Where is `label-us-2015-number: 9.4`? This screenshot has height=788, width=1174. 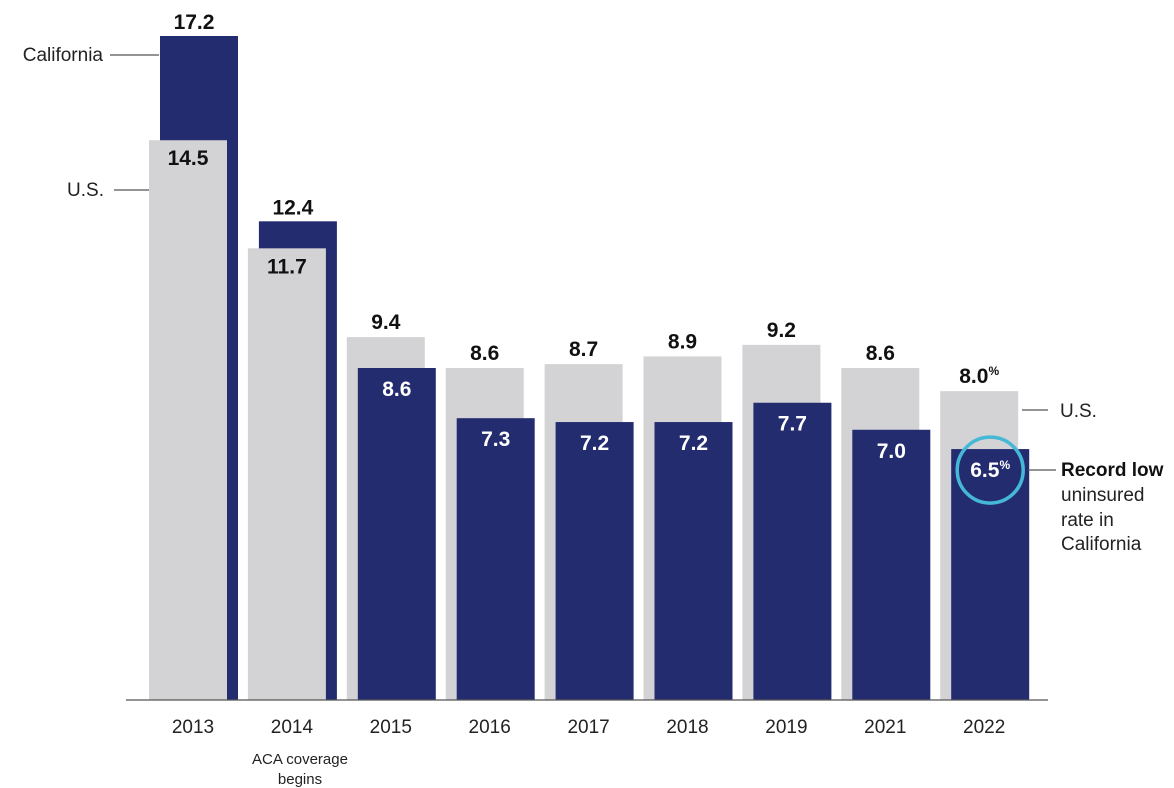
label-us-2015-number: 9.4 is located at coordinates (386, 322).